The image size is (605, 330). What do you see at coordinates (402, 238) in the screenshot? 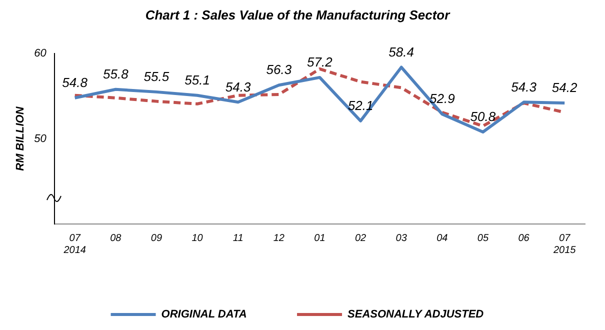
I see `x-tick-label: 03` at bounding box center [402, 238].